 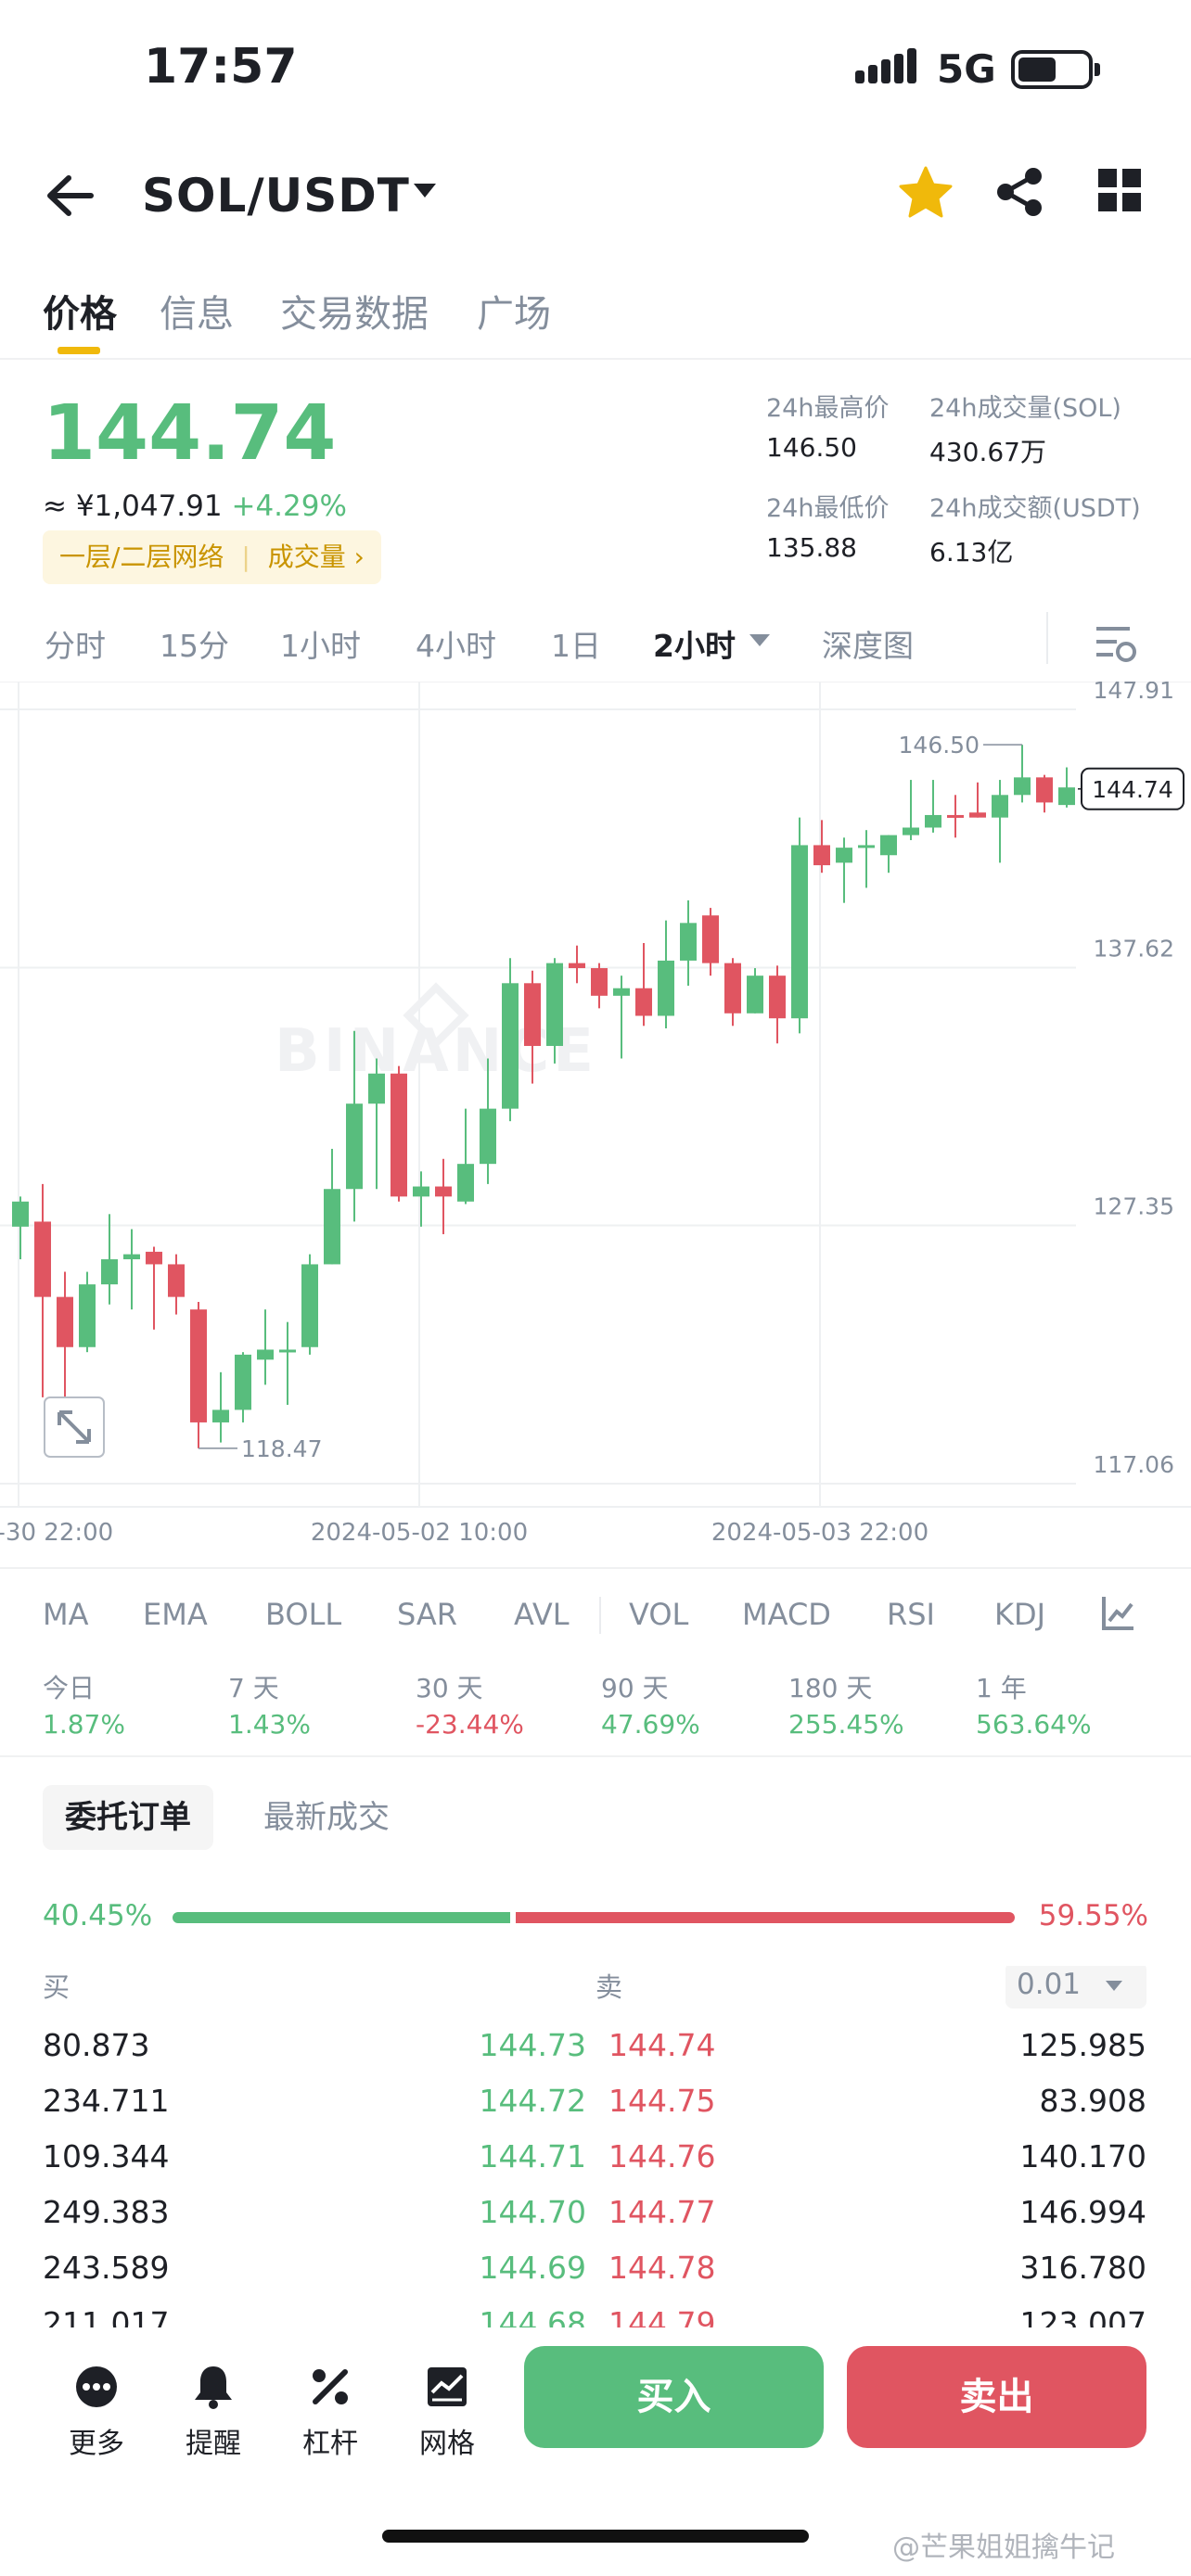 I want to click on home-indicator, so click(x=595, y=2536).